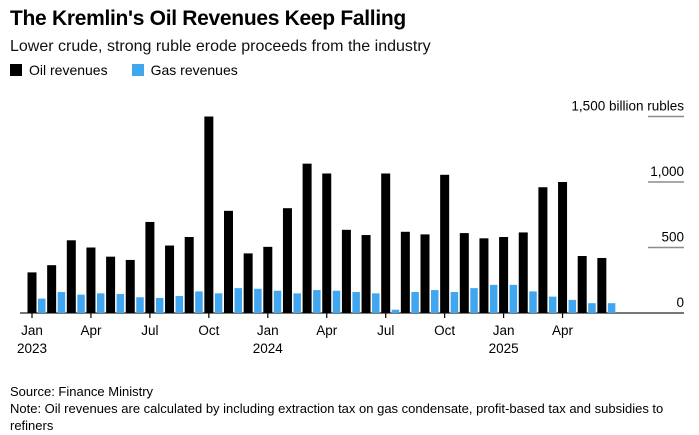  What do you see at coordinates (137, 70) in the screenshot?
I see `gas-swatch-icon` at bounding box center [137, 70].